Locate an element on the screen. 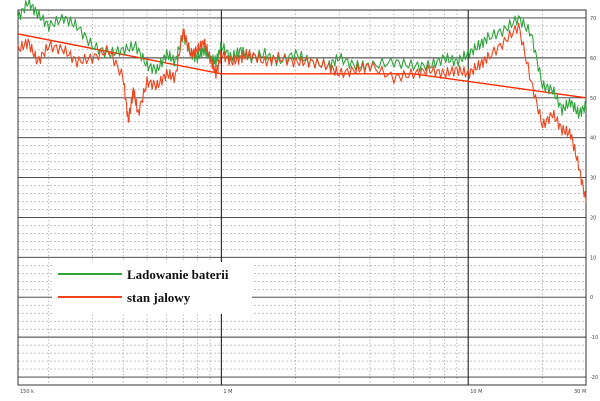 The width and height of the screenshot is (600, 401). x-tick-label: 150 k is located at coordinates (27, 392).